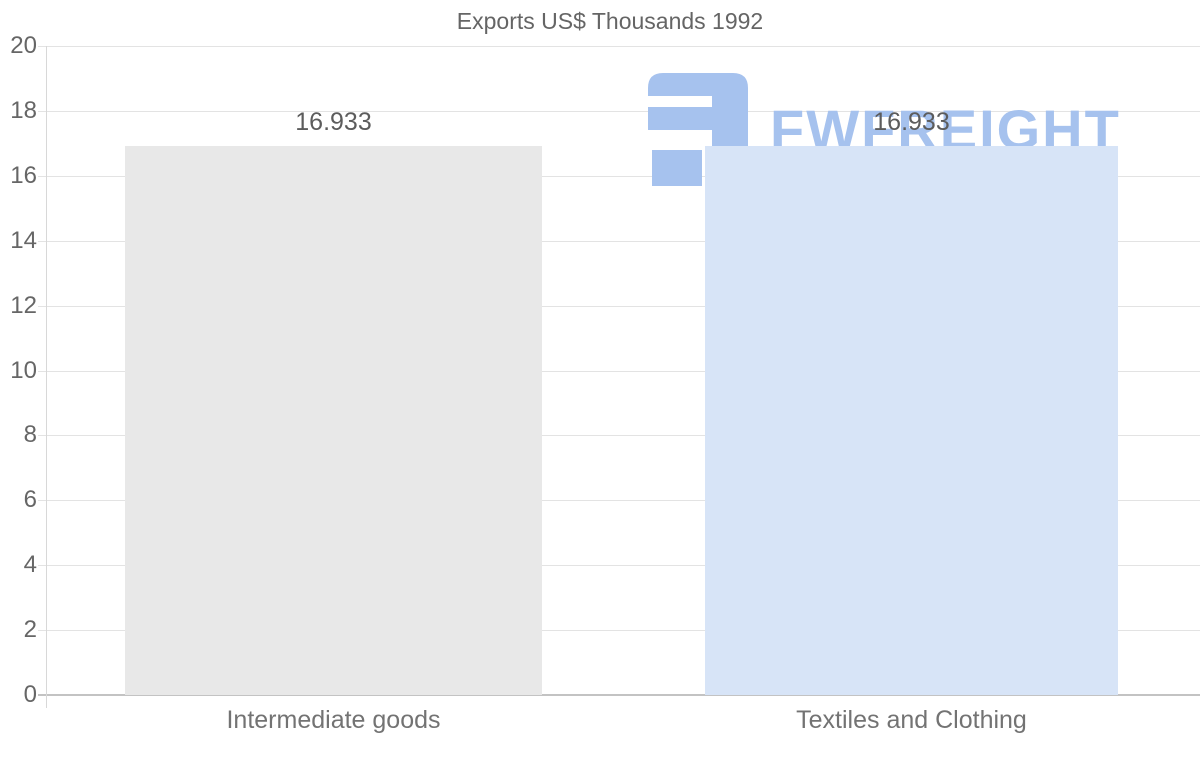 The width and height of the screenshot is (1200, 763). I want to click on y-axis-tick-label: 4, so click(30, 565).